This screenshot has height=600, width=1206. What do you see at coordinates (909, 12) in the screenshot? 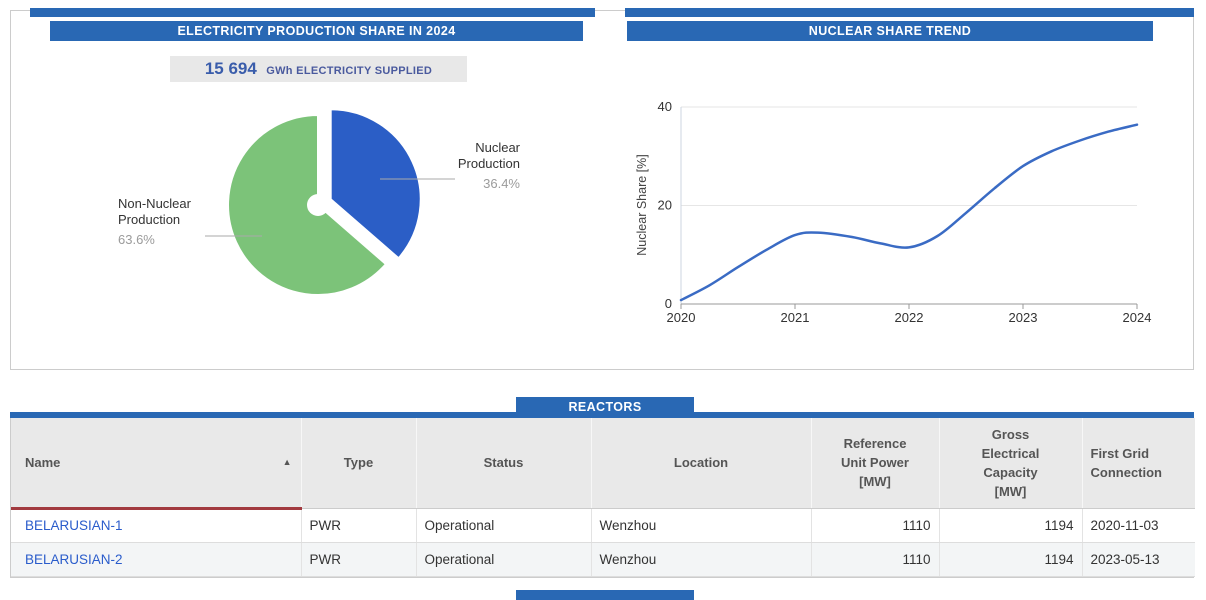
I see `trend-panel-top-bar` at bounding box center [909, 12].